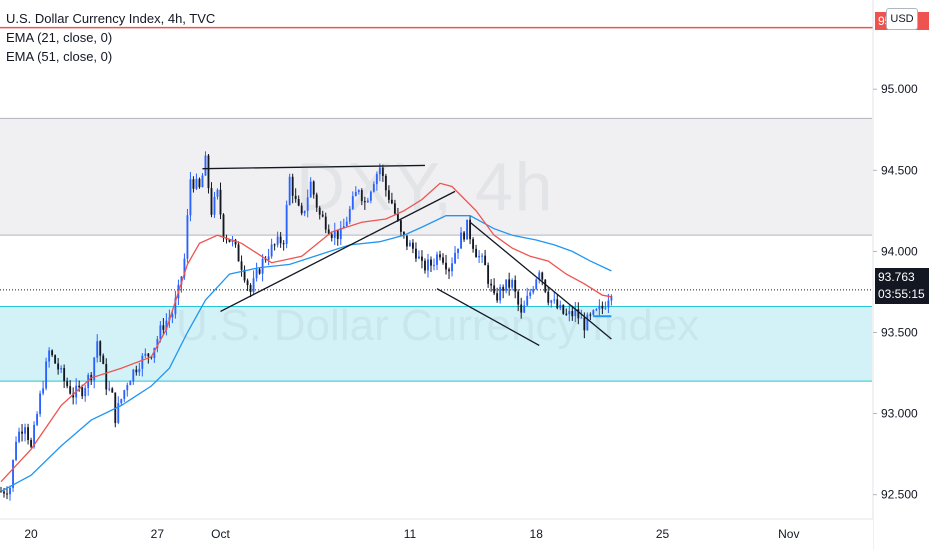 The height and width of the screenshot is (550, 932). Describe the element at coordinates (410, 534) in the screenshot. I see `time-tick-label: 11` at that location.